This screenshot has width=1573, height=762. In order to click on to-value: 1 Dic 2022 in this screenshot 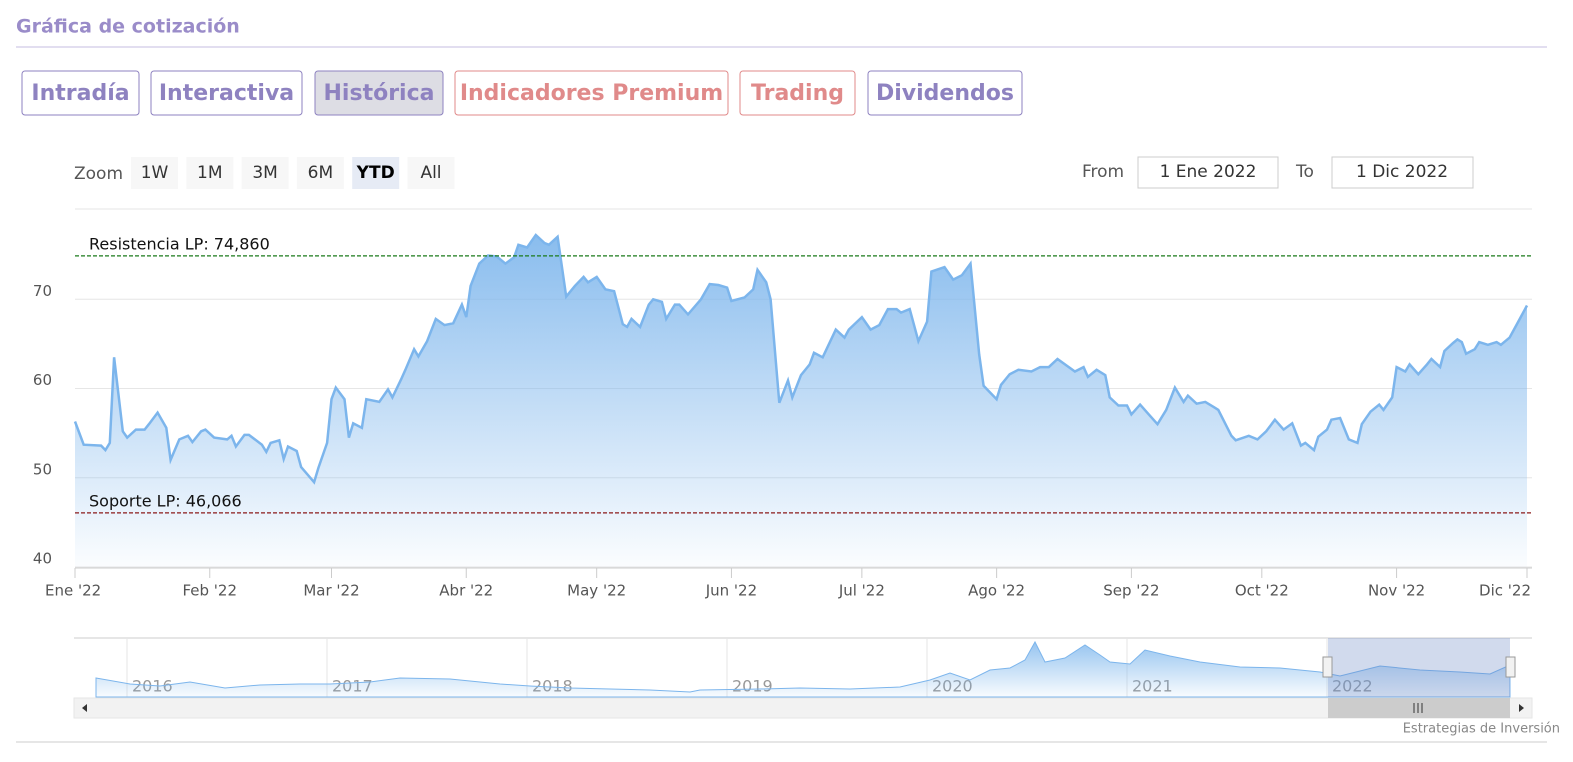, I will do `click(1402, 172)`.